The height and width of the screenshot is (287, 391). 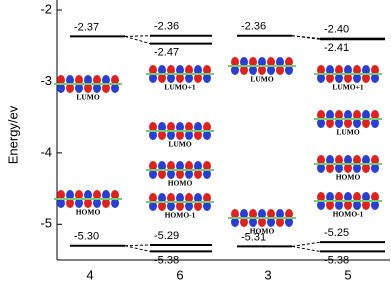 I want to click on x-tick-label: 5, so click(x=347, y=274).